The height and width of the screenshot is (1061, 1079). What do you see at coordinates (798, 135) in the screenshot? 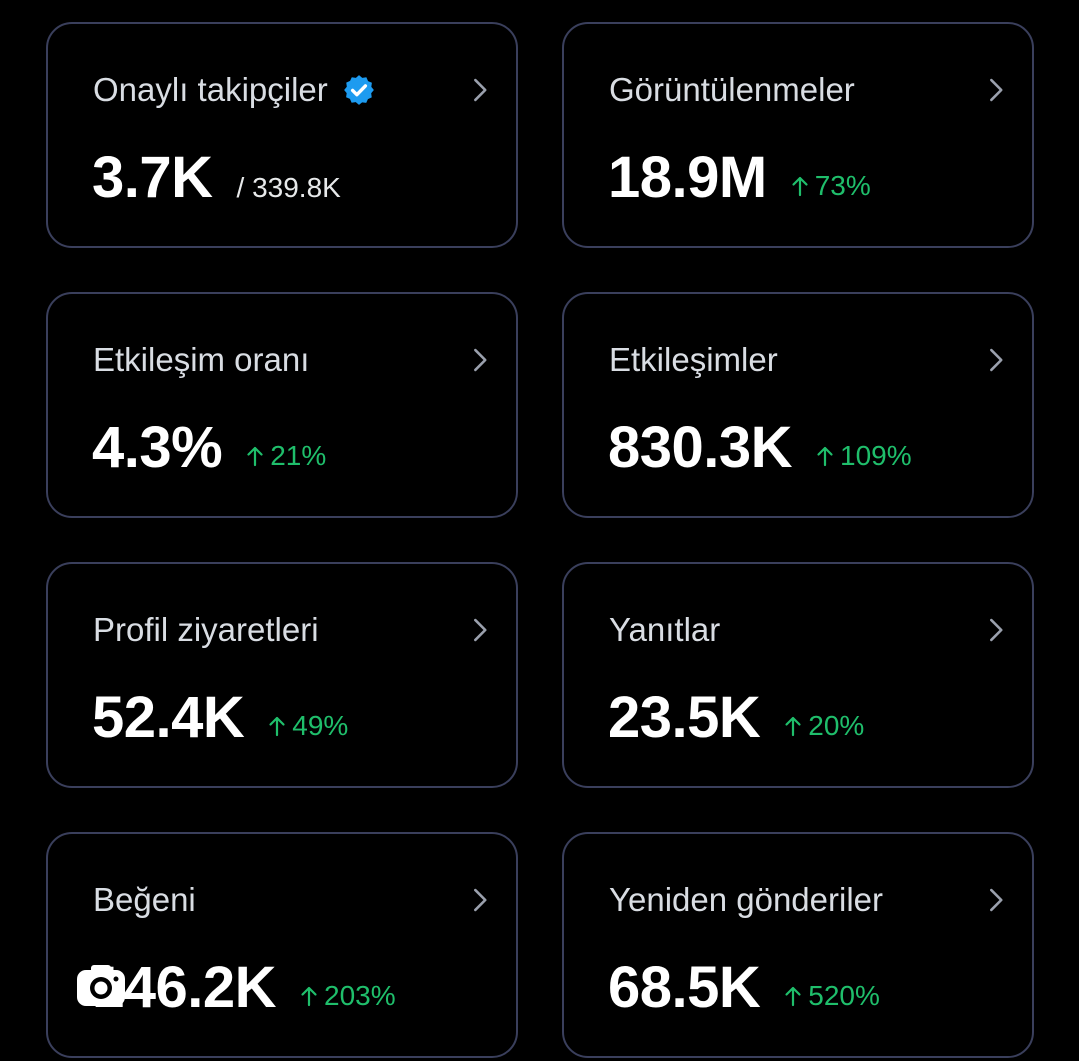
I see `card-impressions: Görüntülenmeler 18.9M 73%` at bounding box center [798, 135].